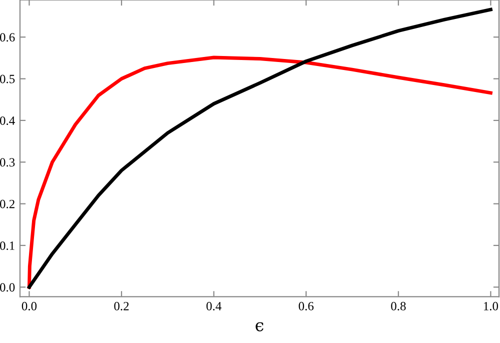 This screenshot has width=500, height=343. I want to click on y-tick-label: 0.1, so click(7, 245).